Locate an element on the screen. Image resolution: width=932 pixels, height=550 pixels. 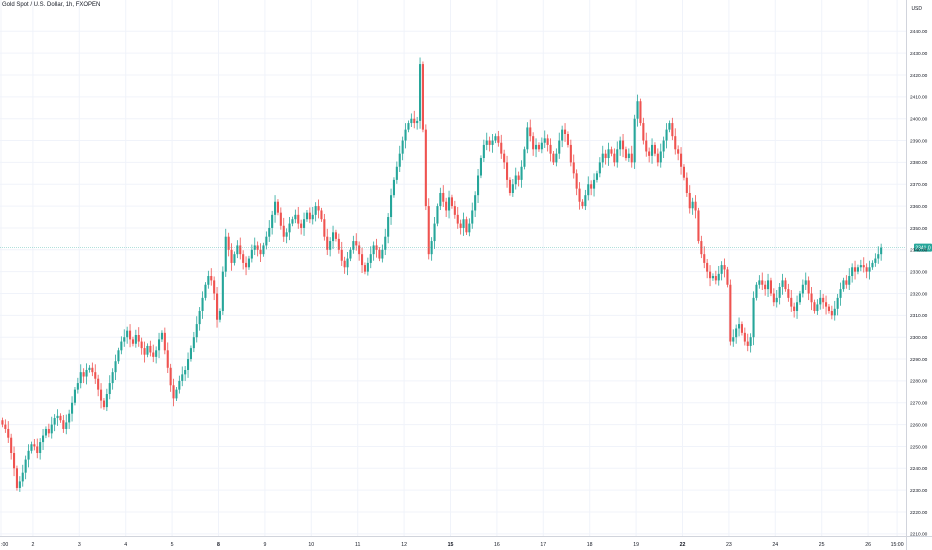
last-price-label: 2341.0 is located at coordinates (923, 249).